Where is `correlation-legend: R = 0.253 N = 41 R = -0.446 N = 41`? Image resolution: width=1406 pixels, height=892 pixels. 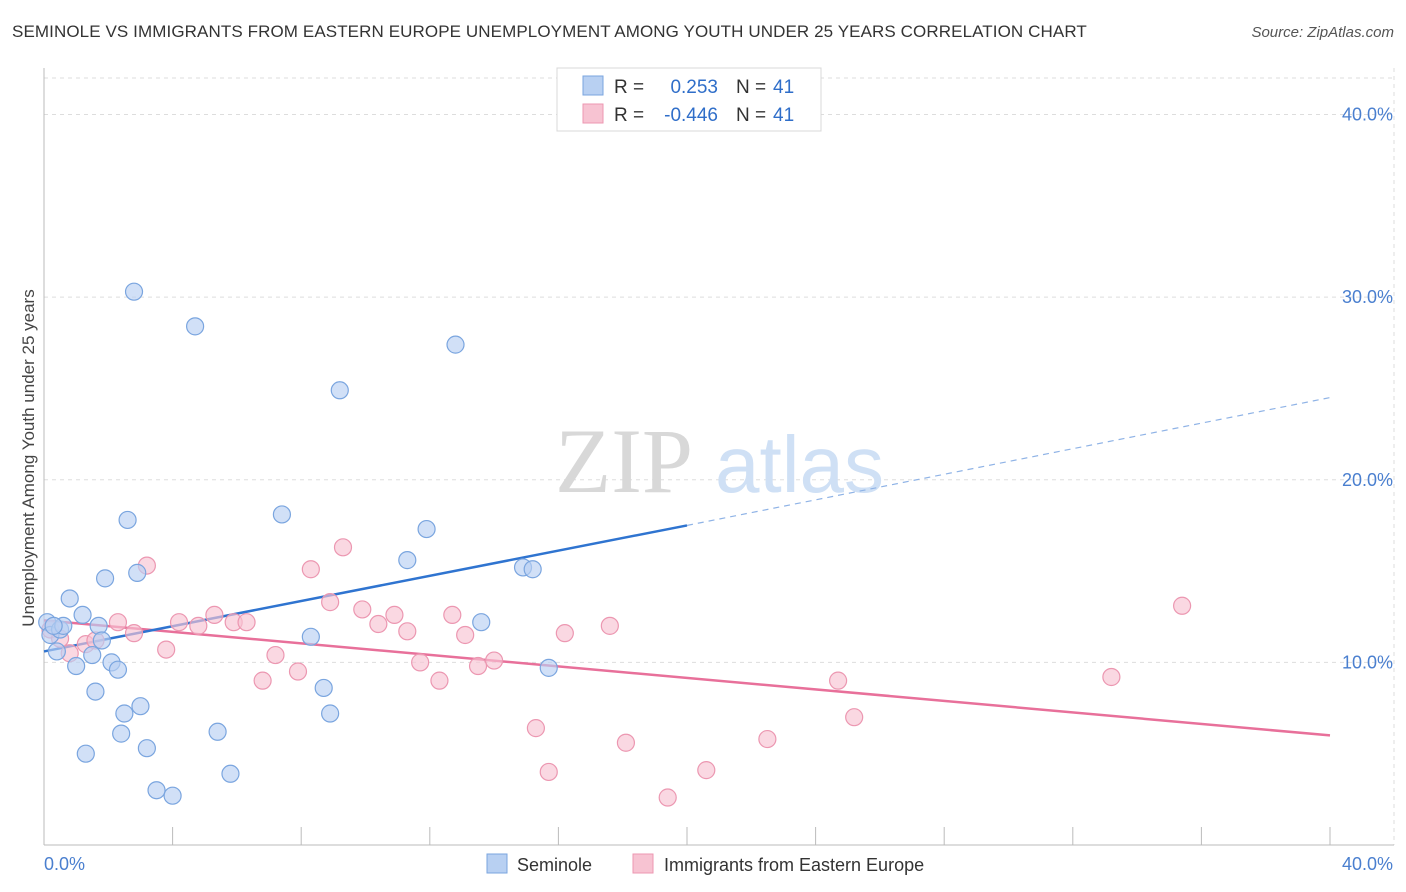
correlation-legend: R = 0.253 N = 41 R = -0.446 N = 41 is located at coordinates (689, 99).